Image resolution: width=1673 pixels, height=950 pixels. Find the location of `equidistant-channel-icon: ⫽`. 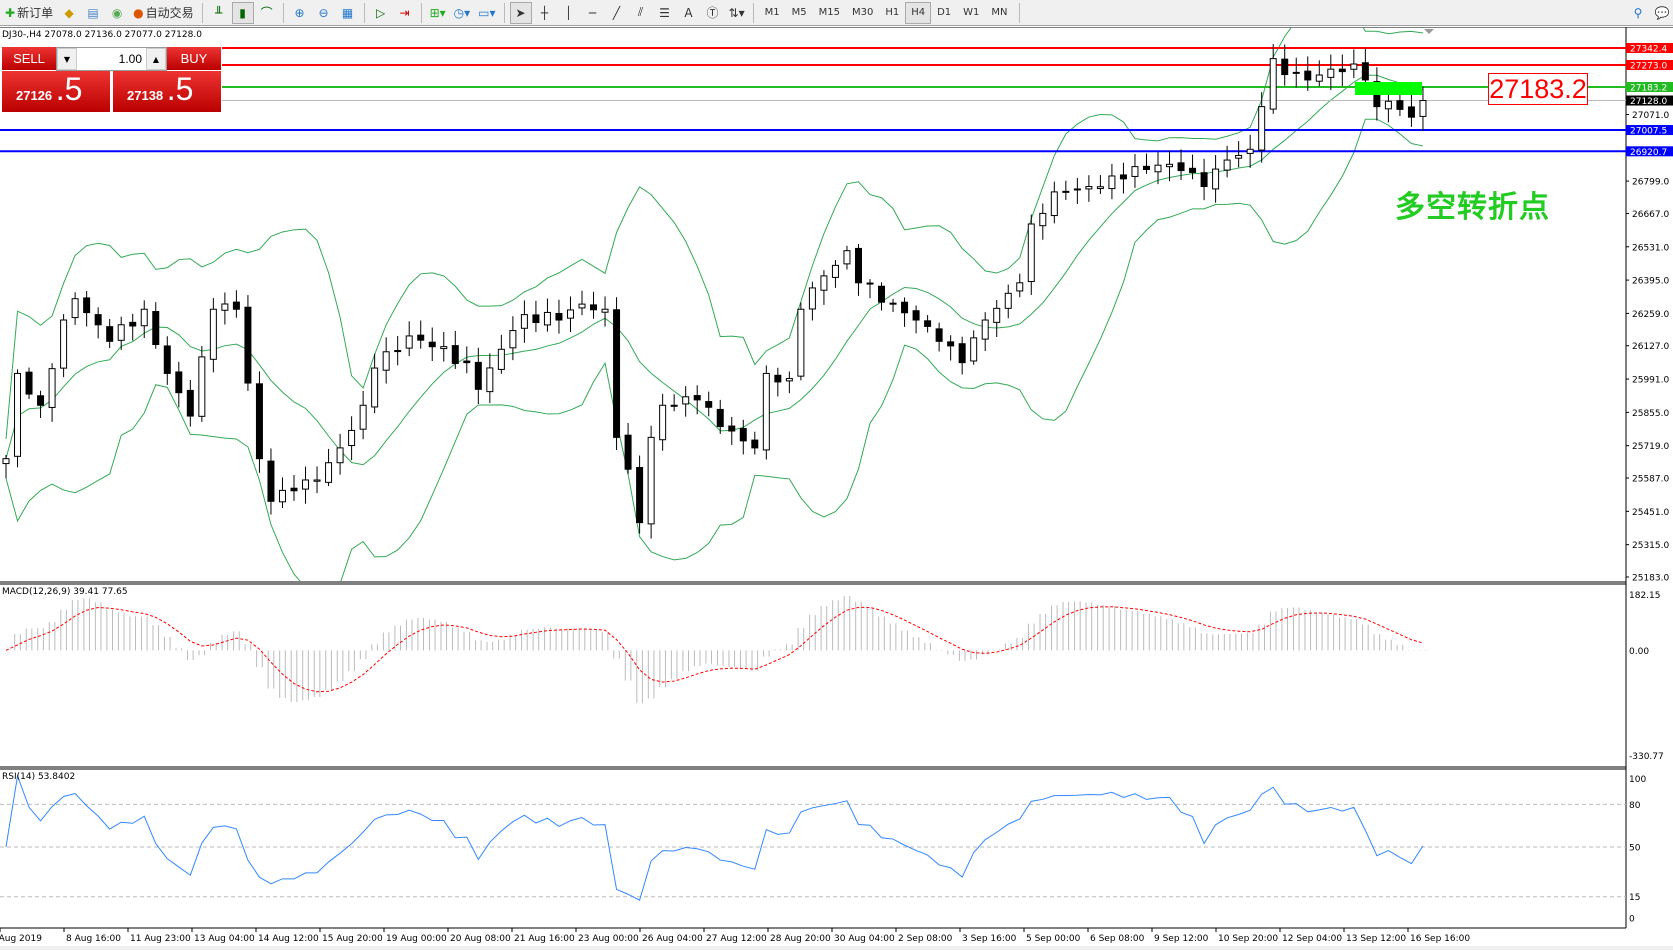

equidistant-channel-icon: ⫽ is located at coordinates (640, 12).